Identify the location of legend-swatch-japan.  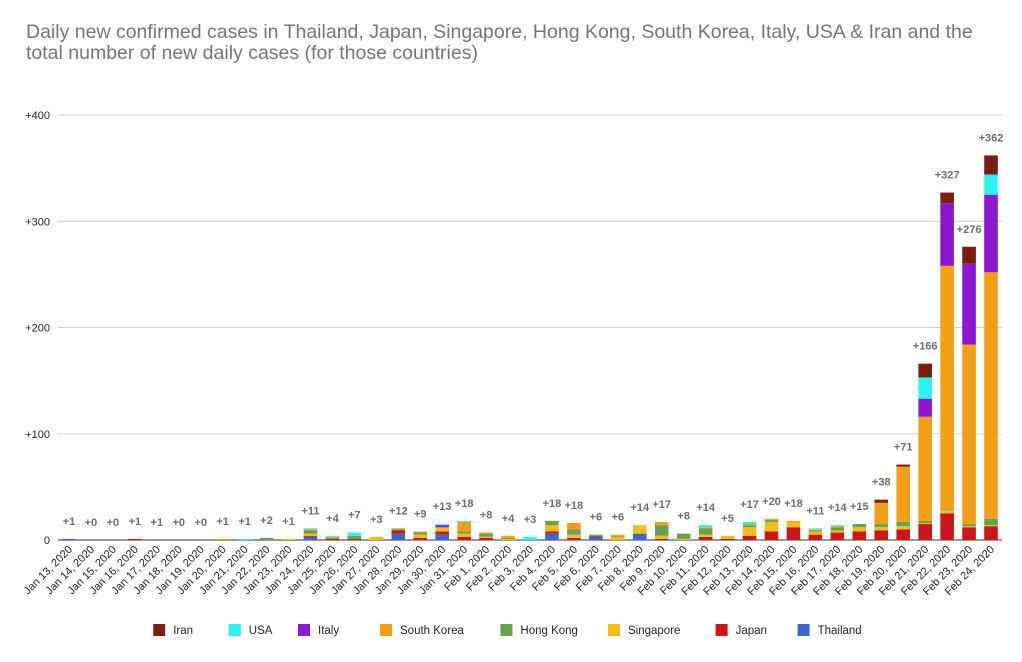
(721, 630).